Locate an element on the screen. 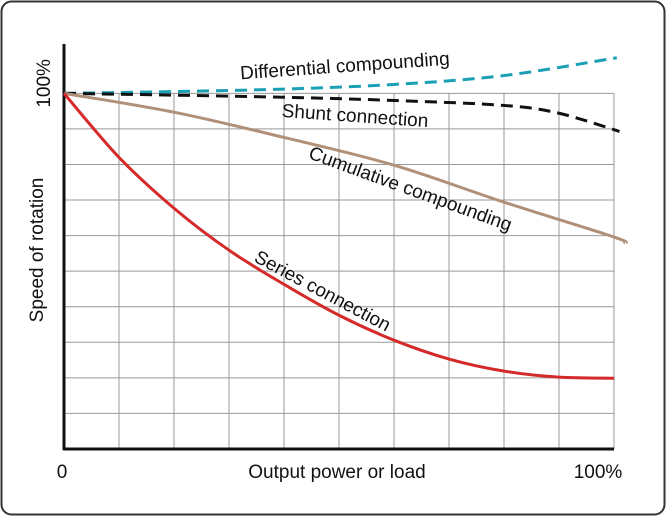  x-axis-title: Output power or load is located at coordinates (336, 472).